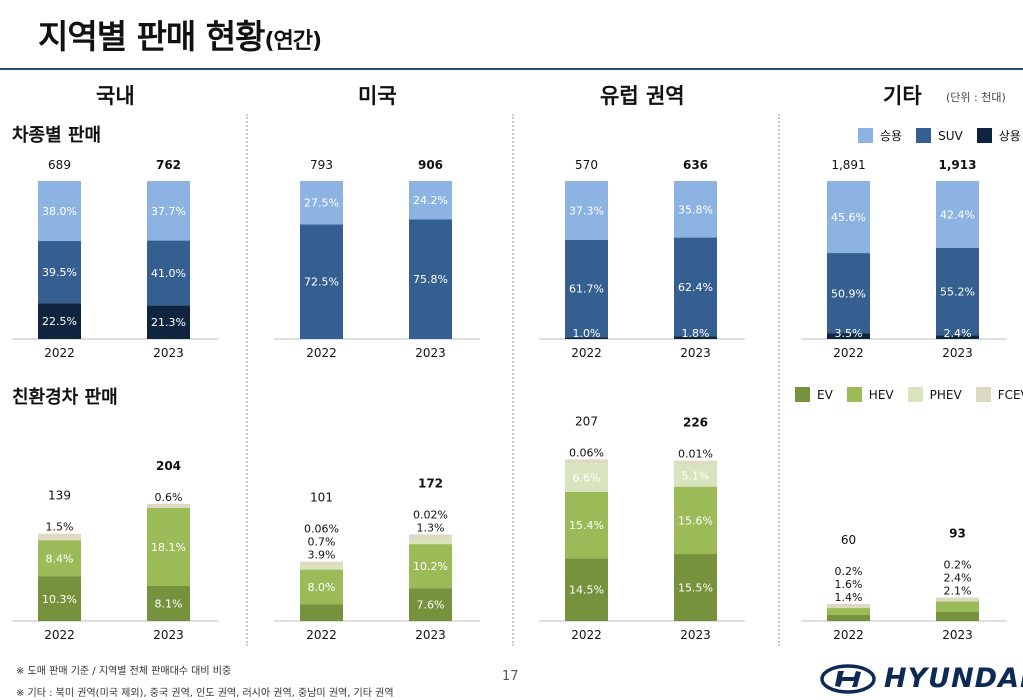 This screenshot has width=1023, height=700. What do you see at coordinates (511, 69) in the screenshot?
I see `title-divider` at bounding box center [511, 69].